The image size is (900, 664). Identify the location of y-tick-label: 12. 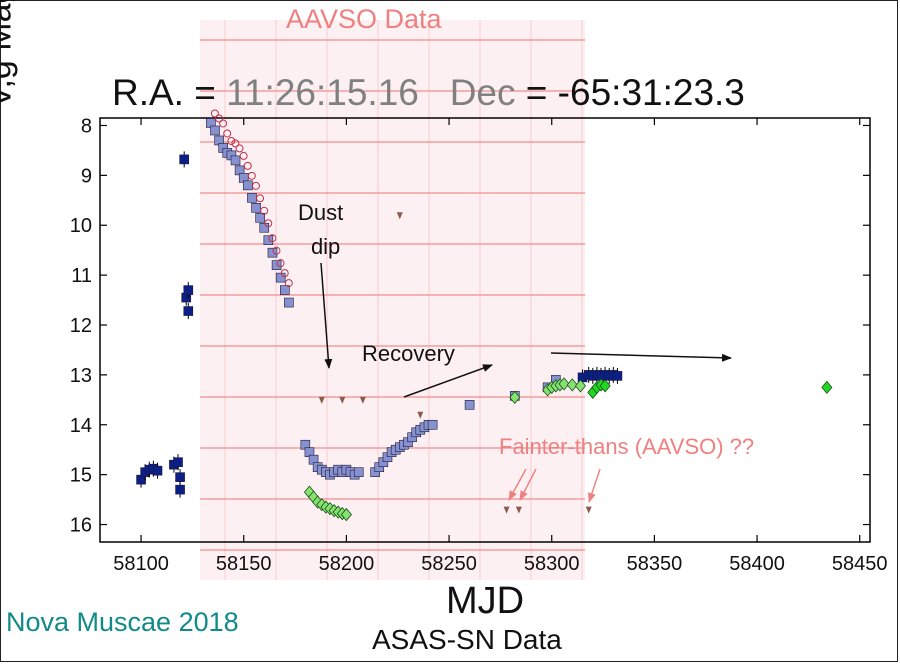
(81, 326).